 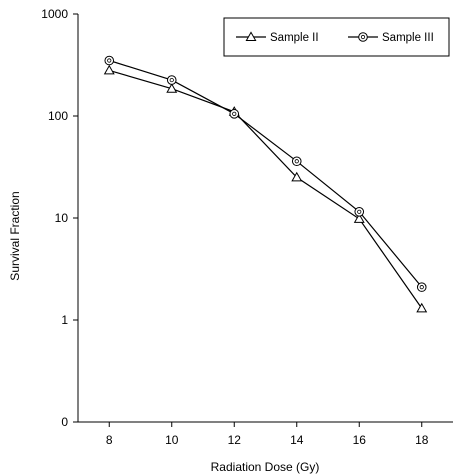 I want to click on legend-label: Sample II, so click(x=294, y=38).